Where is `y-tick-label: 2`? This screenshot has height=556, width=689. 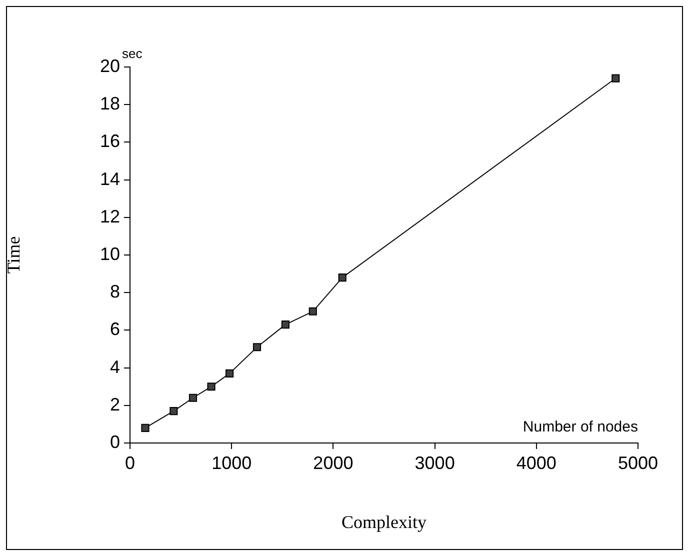
y-tick-label: 2 is located at coordinates (115, 404).